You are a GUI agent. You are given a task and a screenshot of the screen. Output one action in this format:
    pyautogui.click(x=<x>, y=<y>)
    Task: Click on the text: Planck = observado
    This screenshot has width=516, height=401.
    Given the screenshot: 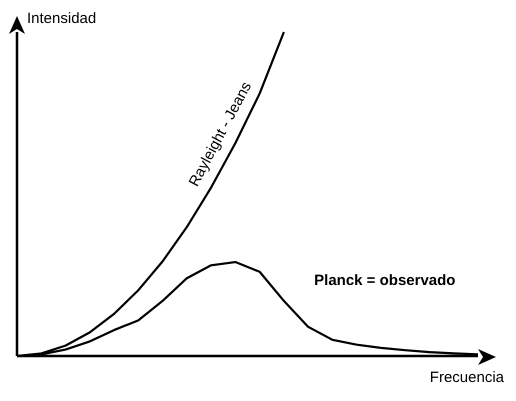 What is the action you would take?
    pyautogui.click(x=385, y=280)
    